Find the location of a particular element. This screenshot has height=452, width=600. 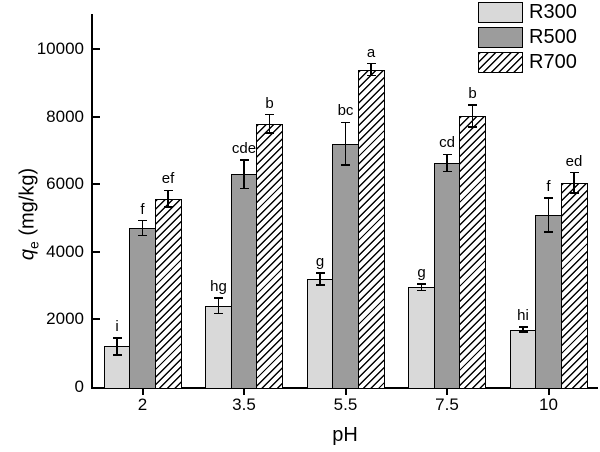

bar-R300-pH3.5 is located at coordinates (218, 347).